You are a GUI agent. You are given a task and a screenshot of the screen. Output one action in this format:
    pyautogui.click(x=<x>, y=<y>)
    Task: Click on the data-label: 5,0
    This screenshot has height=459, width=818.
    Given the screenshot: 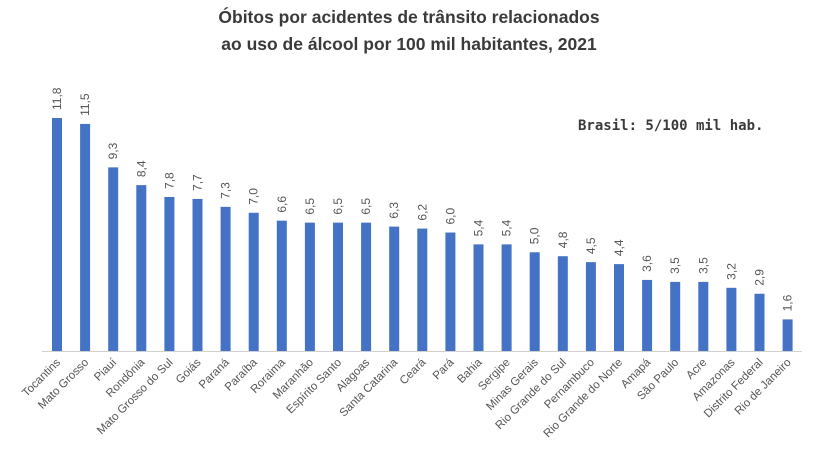 What is the action you would take?
    pyautogui.click(x=535, y=235)
    